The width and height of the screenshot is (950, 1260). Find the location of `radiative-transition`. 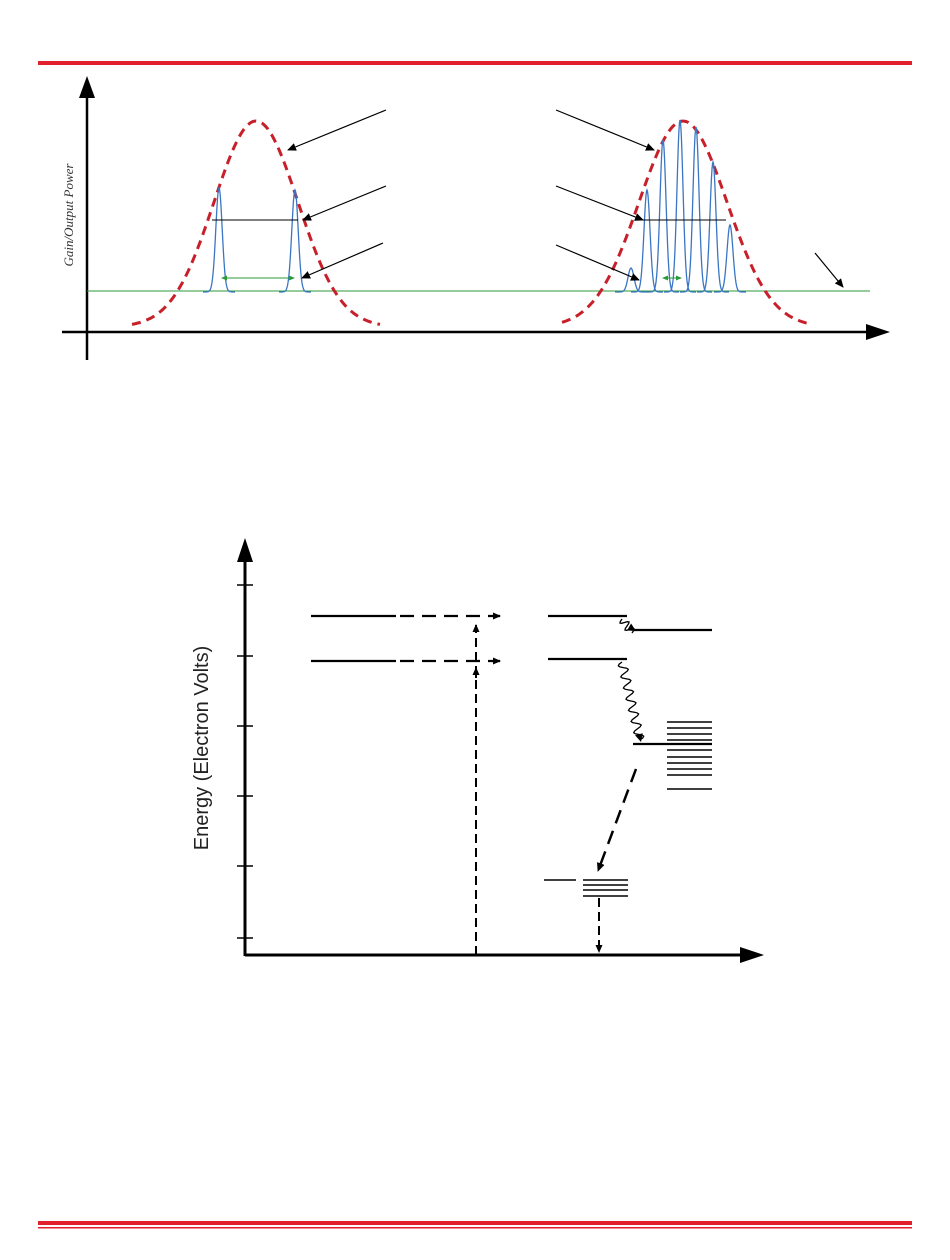

radiative-transition is located at coordinates (617, 820).